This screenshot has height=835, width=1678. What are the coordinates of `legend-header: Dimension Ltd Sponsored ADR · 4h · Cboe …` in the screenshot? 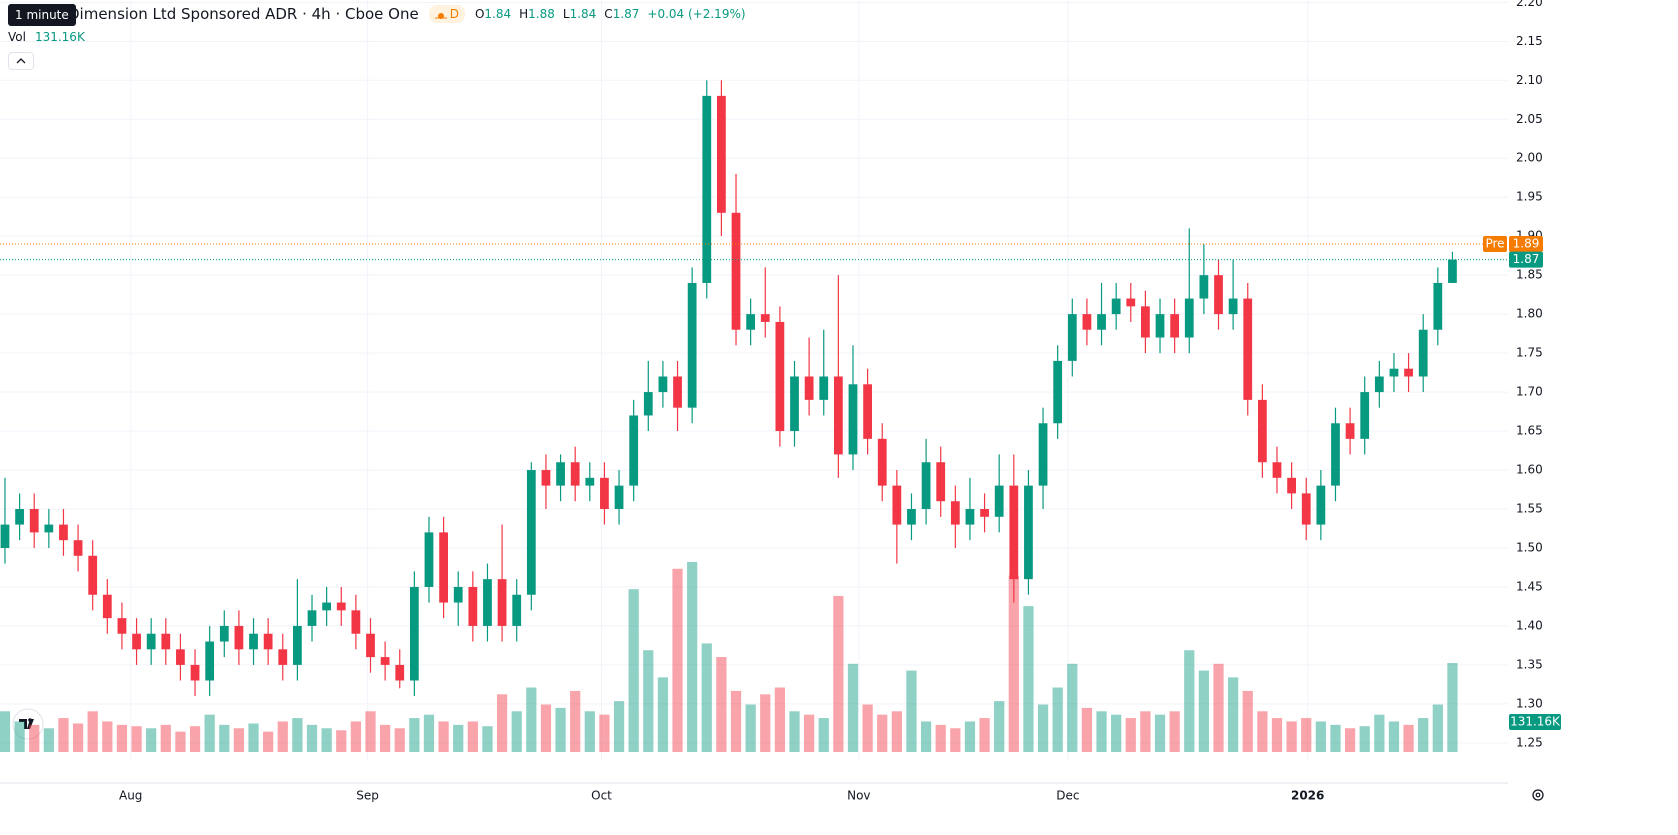 It's located at (407, 14).